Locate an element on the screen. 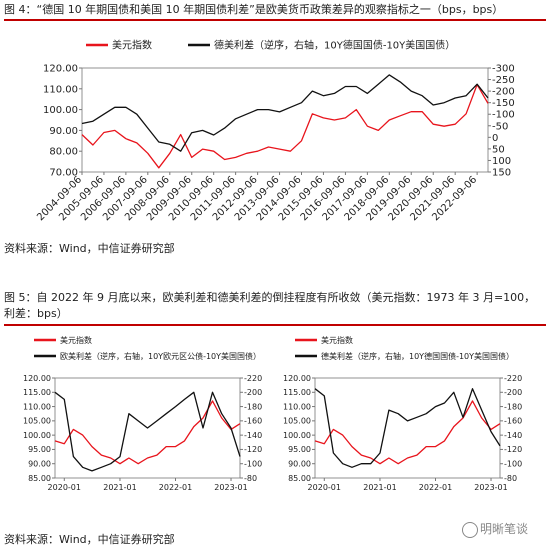  y-tick-label: 80.00 is located at coordinates (63, 152).